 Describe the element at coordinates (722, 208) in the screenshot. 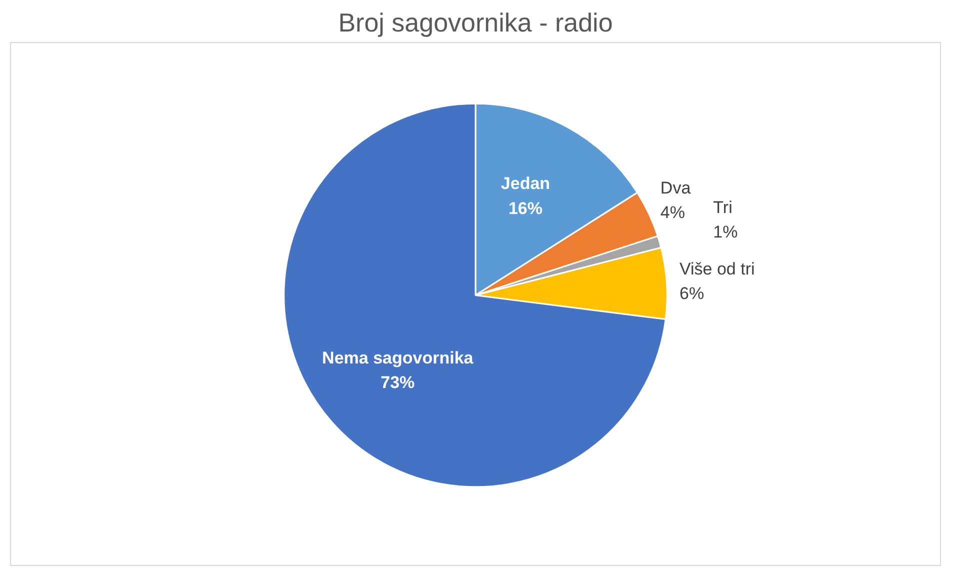

I see `slice-label: Tri` at that location.